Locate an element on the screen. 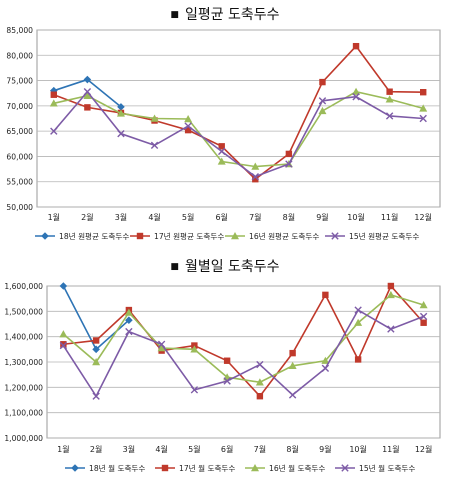  chart2-xtick-label: 10월 is located at coordinates (358, 449).